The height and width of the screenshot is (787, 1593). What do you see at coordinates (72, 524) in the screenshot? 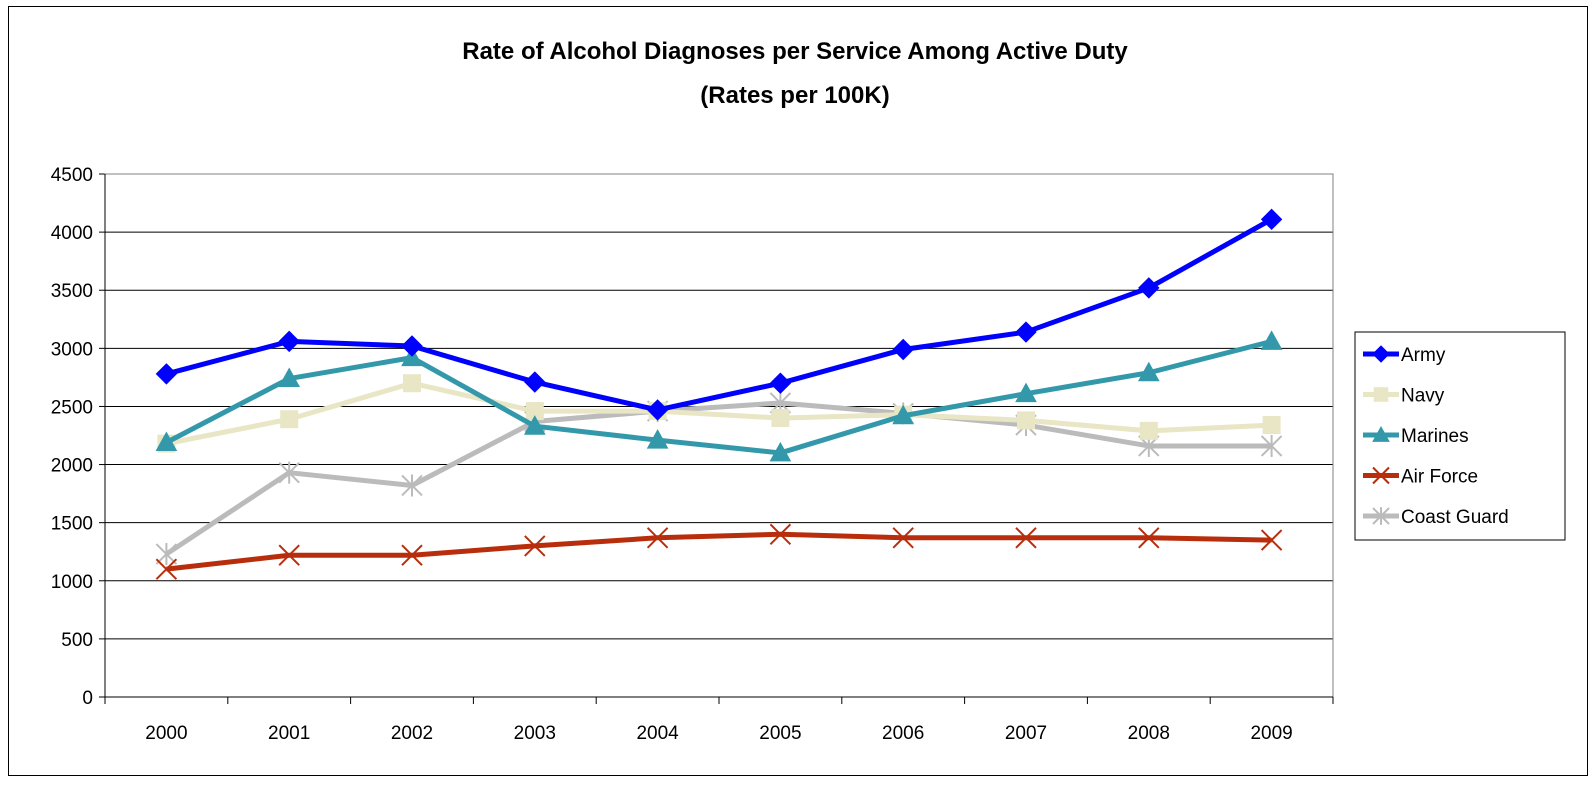
I see `y-tick-label: 1500` at bounding box center [72, 524].